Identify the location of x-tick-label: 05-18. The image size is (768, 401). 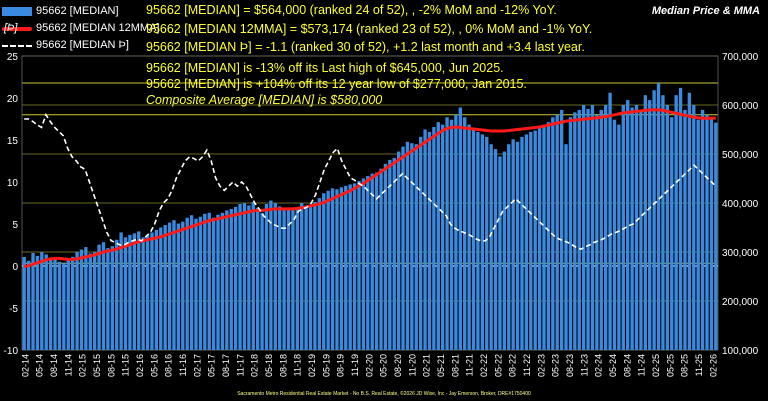
(269, 365).